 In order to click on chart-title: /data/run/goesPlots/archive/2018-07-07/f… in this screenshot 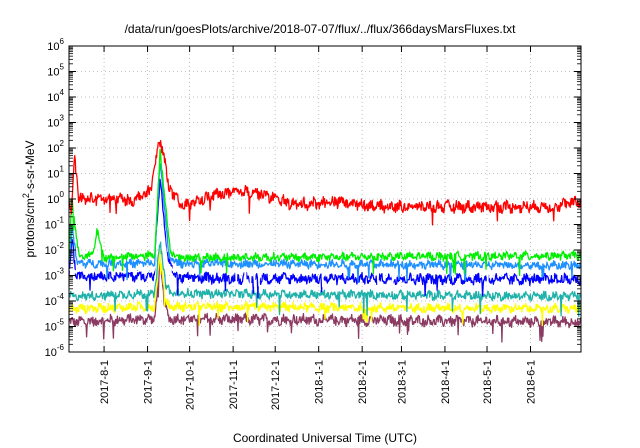, I will do `click(321, 29)`.